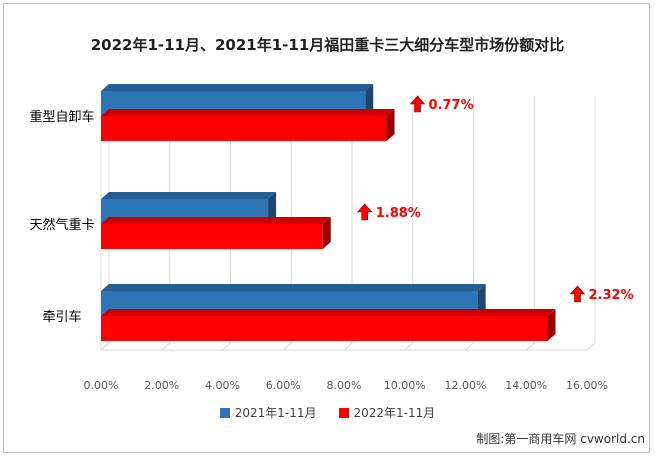  Describe the element at coordinates (451, 105) in the screenshot. I see `change-label: 0.77%` at that location.